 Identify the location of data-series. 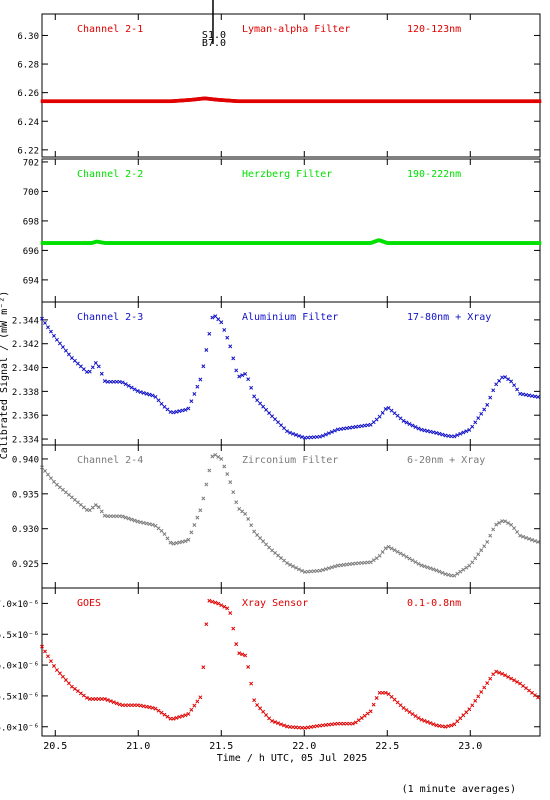
(291, 241).